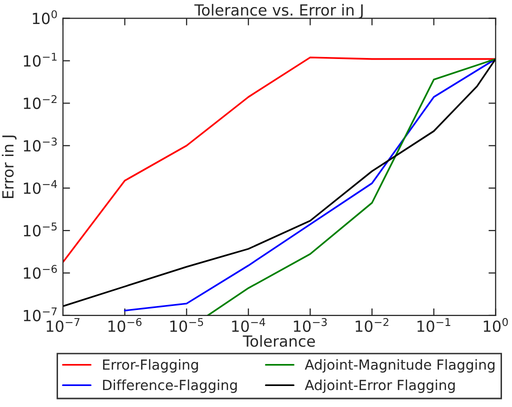 The width and height of the screenshot is (512, 407). What do you see at coordinates (9, 167) in the screenshot?
I see `y-axis-title: Error in J` at bounding box center [9, 167].